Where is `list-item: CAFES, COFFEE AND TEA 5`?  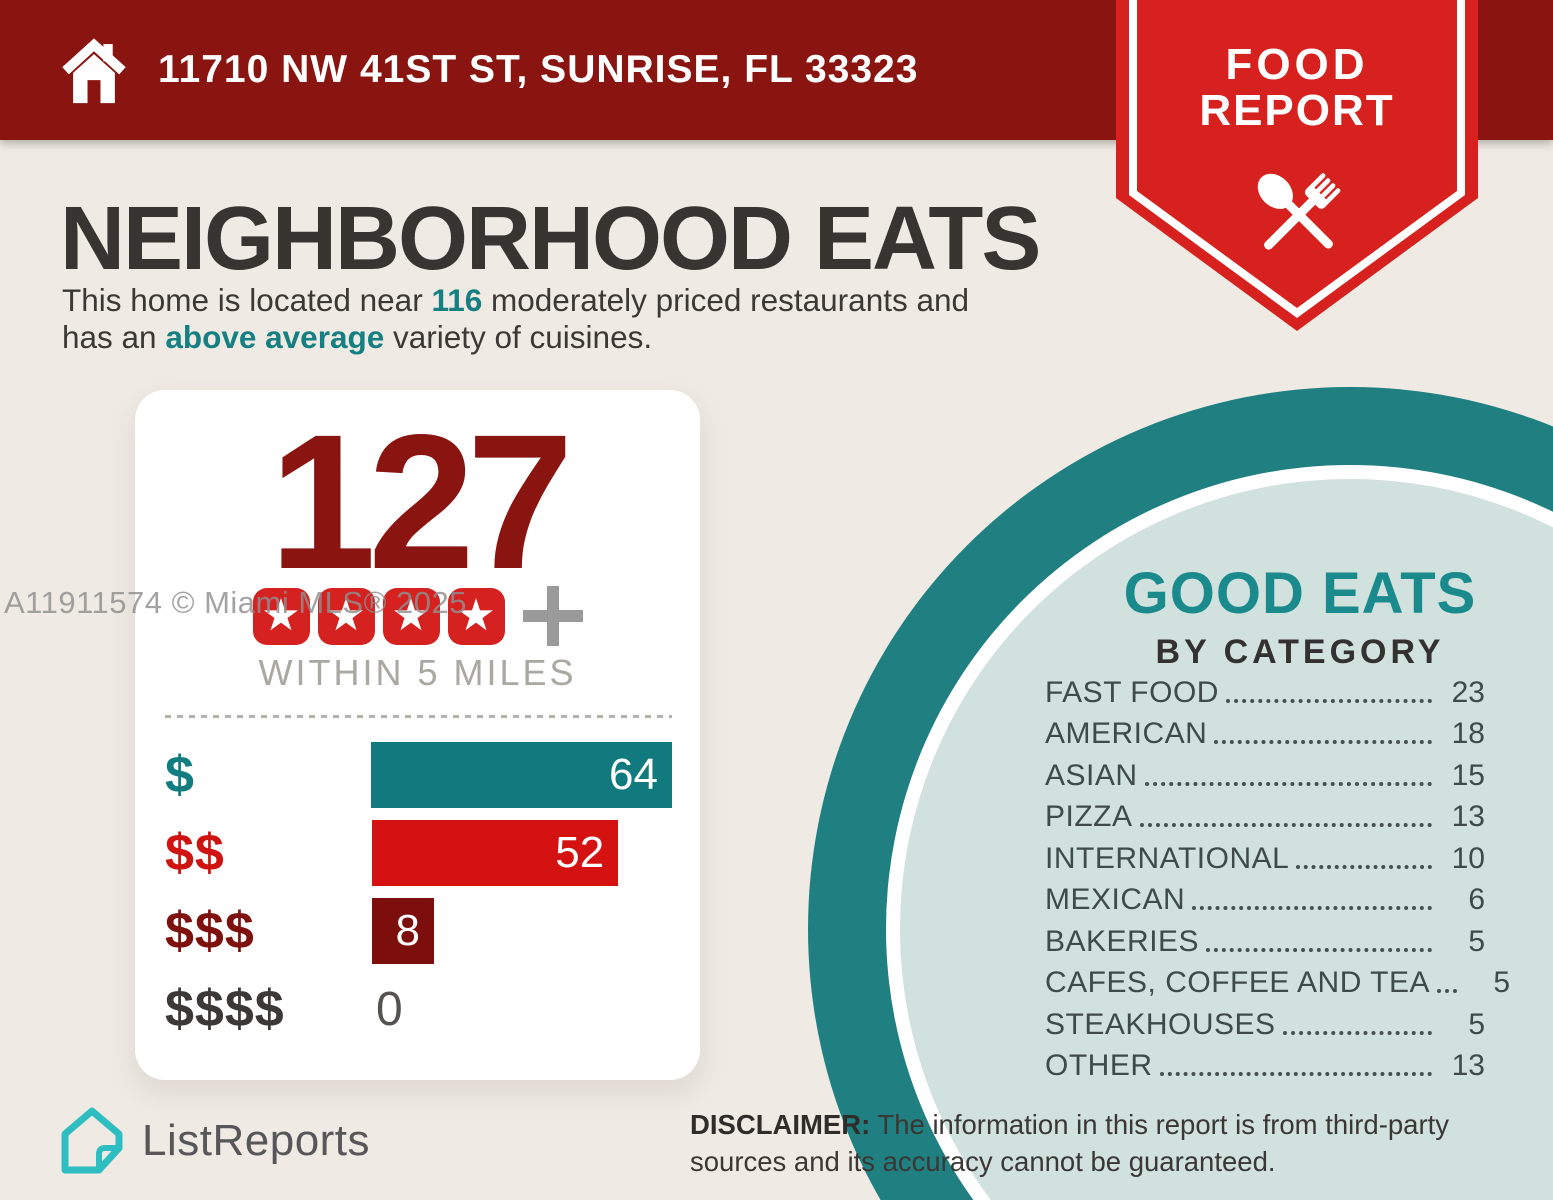
list-item: CAFES, COFFEE AND TEA 5 is located at coordinates (1277, 982).